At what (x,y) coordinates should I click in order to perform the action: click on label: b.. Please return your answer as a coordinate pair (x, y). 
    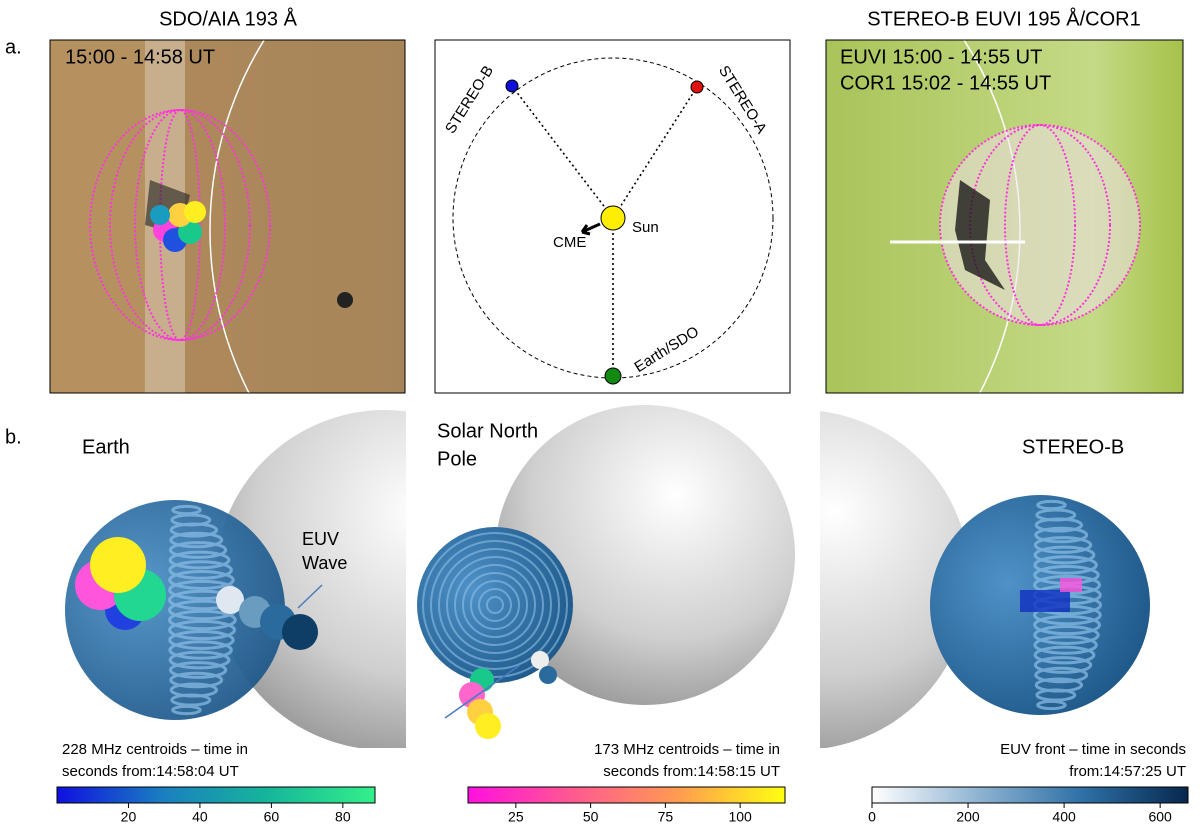
    Looking at the image, I should click on (13, 437).